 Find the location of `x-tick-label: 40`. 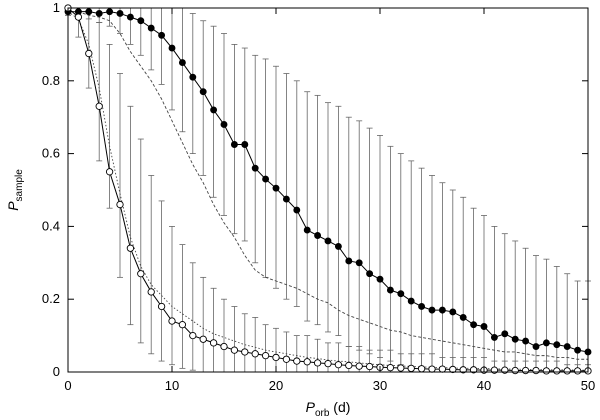

x-tick-label: 40 is located at coordinates (484, 385).